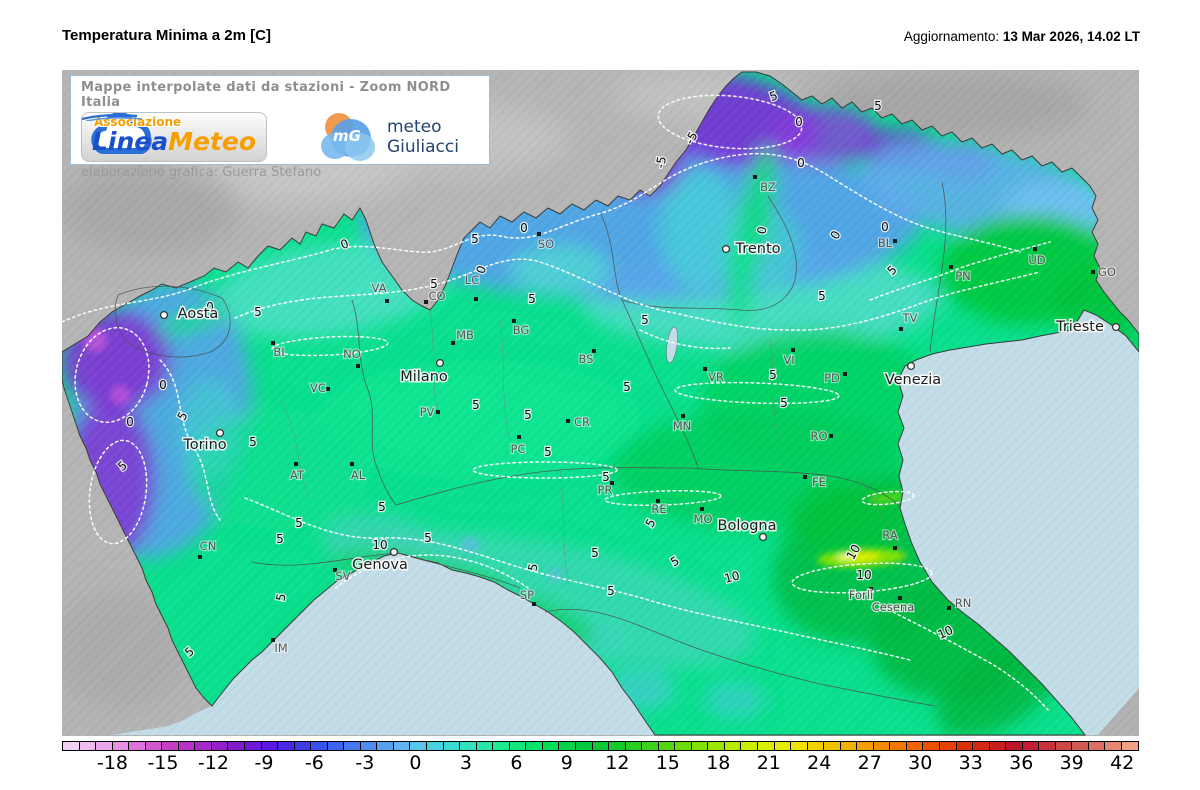  What do you see at coordinates (201, 172) in the screenshot?
I see `legend-credit: elaborazione grafica: Guerra Stefano` at bounding box center [201, 172].